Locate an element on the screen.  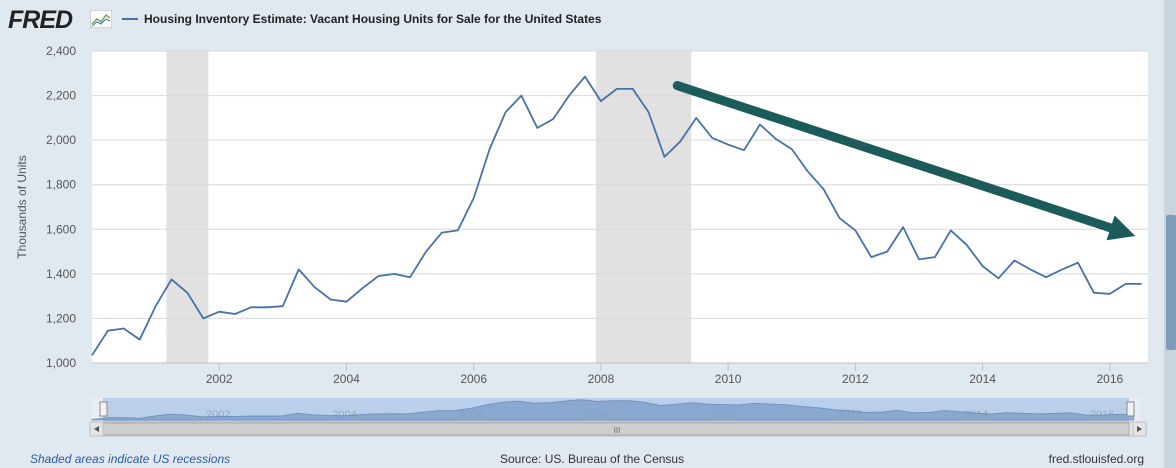
y-axis: 1,000 1,200 1,400 1,600 1,800 2,000 2,200 2,400 is located at coordinates (61, 207).